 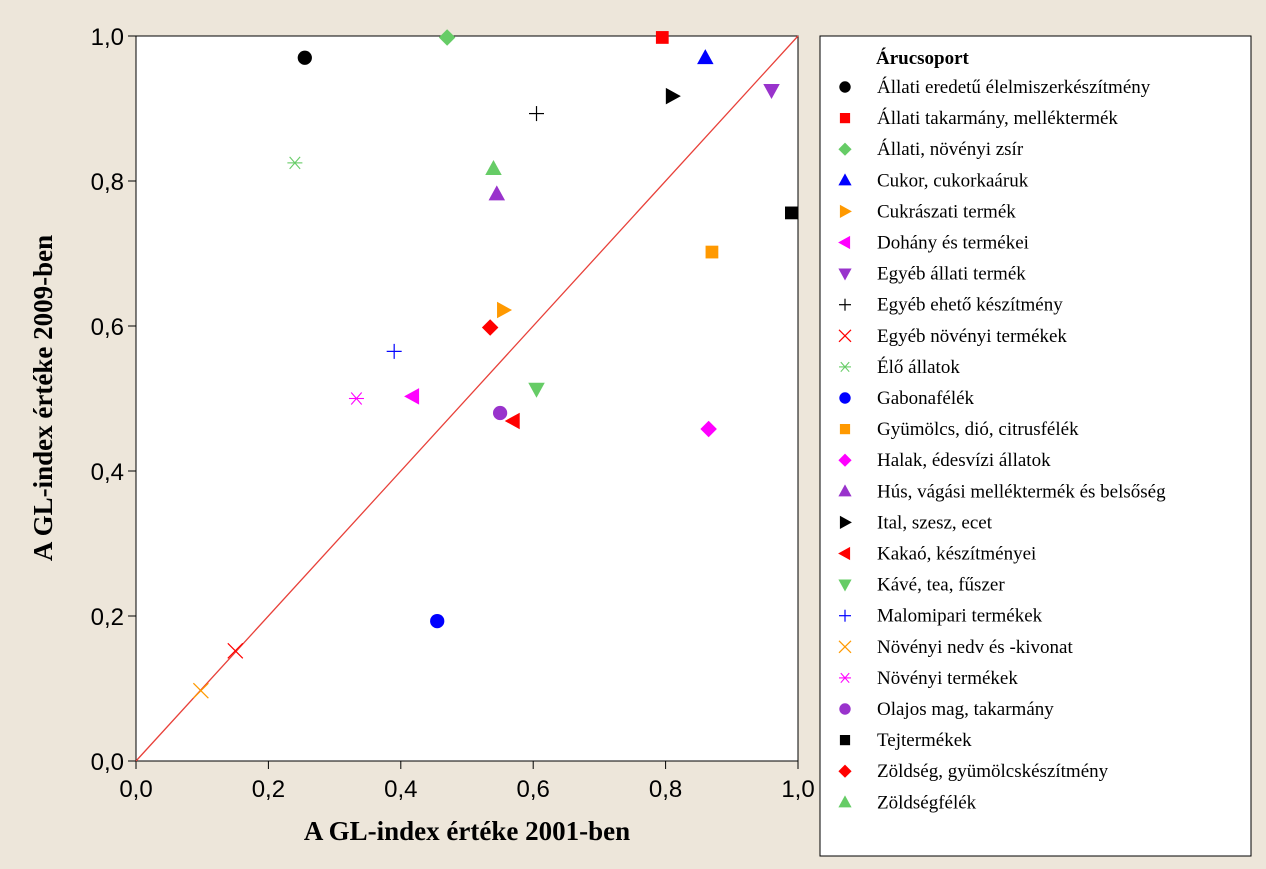 I want to click on y-tick-label: 1,0, so click(x=107, y=37).